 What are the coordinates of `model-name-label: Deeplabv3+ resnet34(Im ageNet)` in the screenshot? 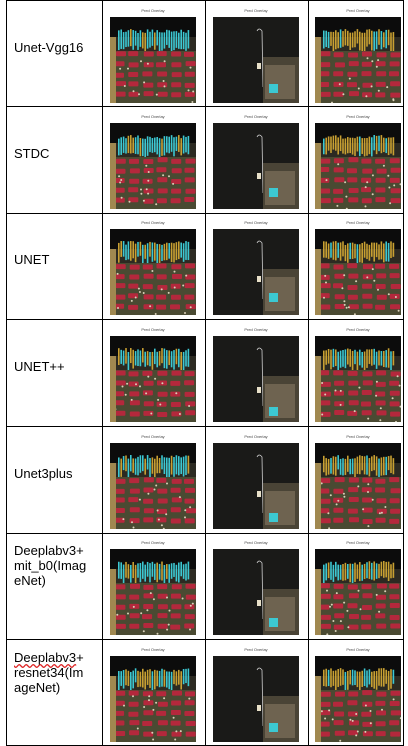 It's located at (57, 672).